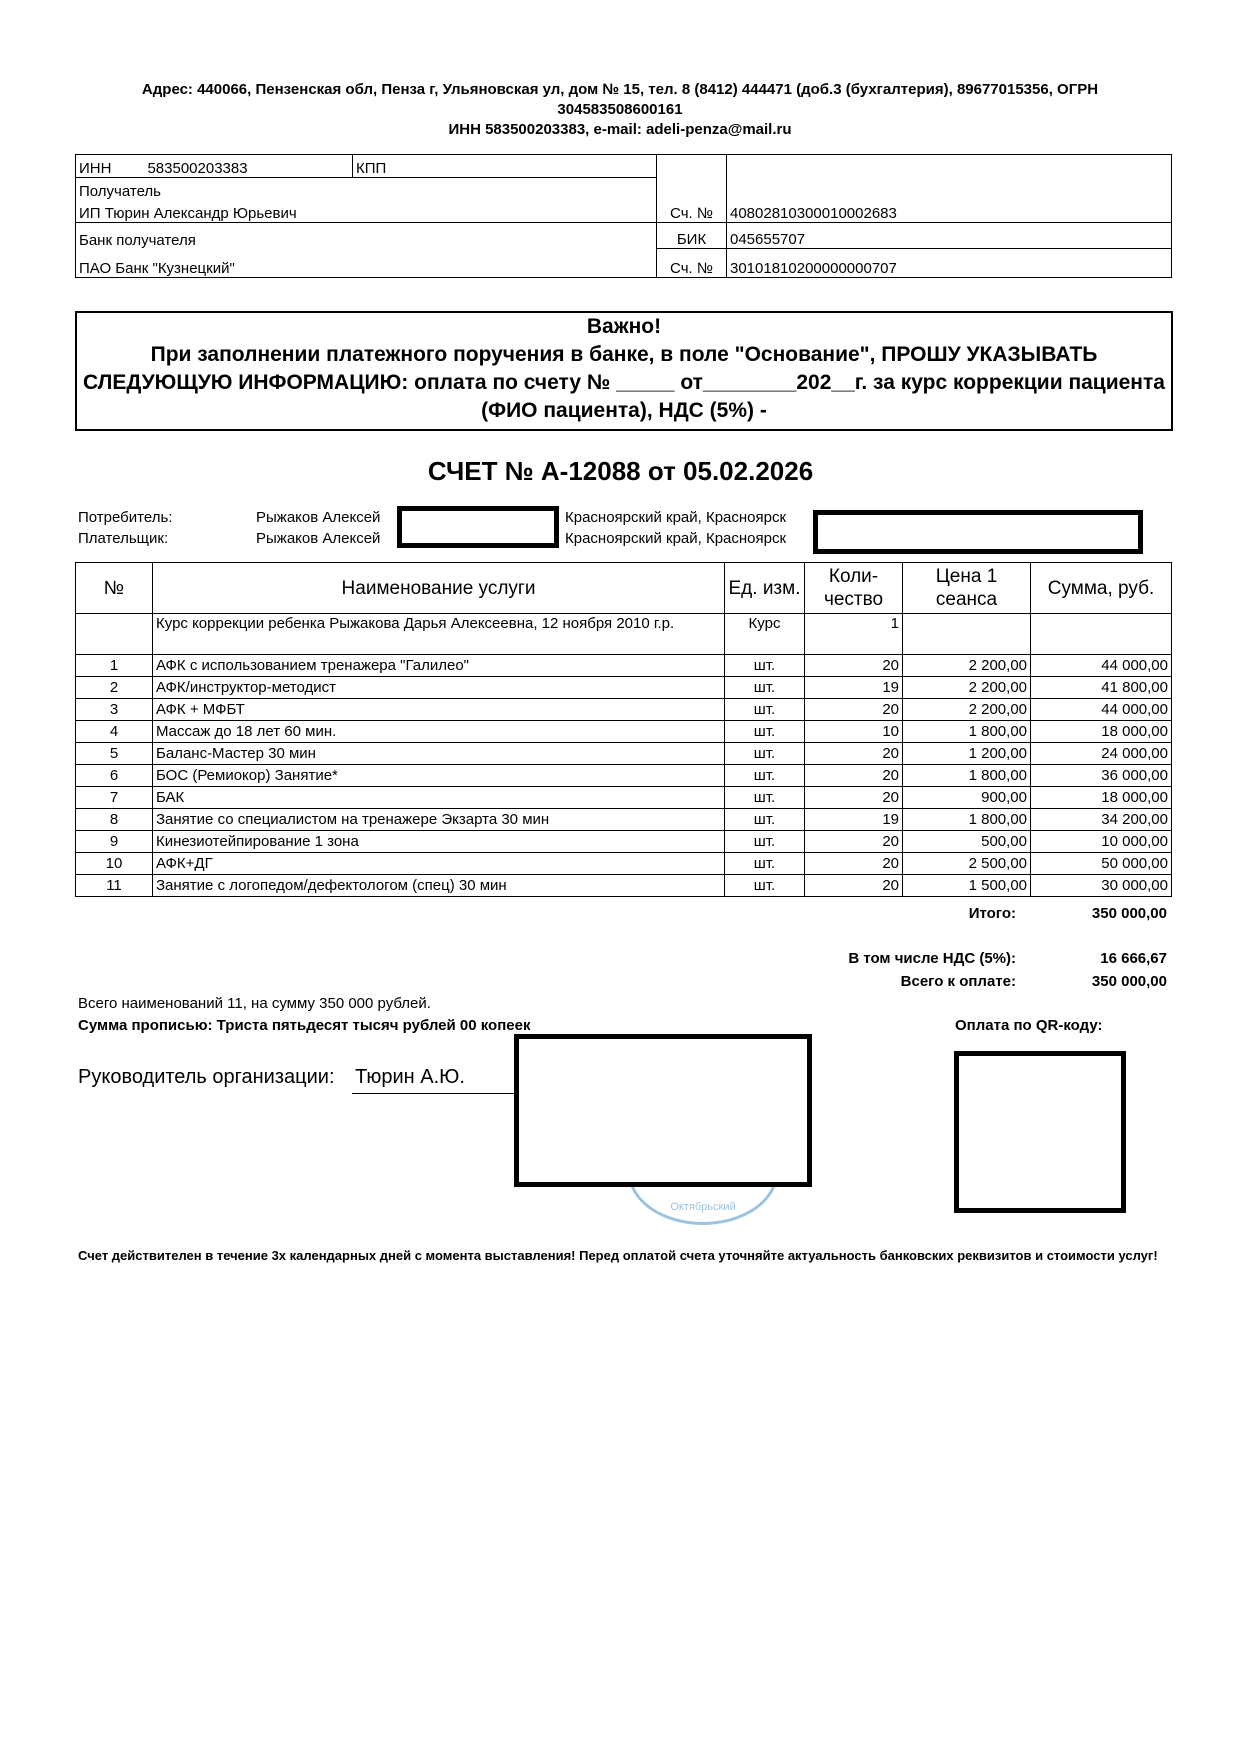 This screenshot has height=1755, width=1241. I want to click on signer-name: Тюрин А.Ю., so click(438, 1080).